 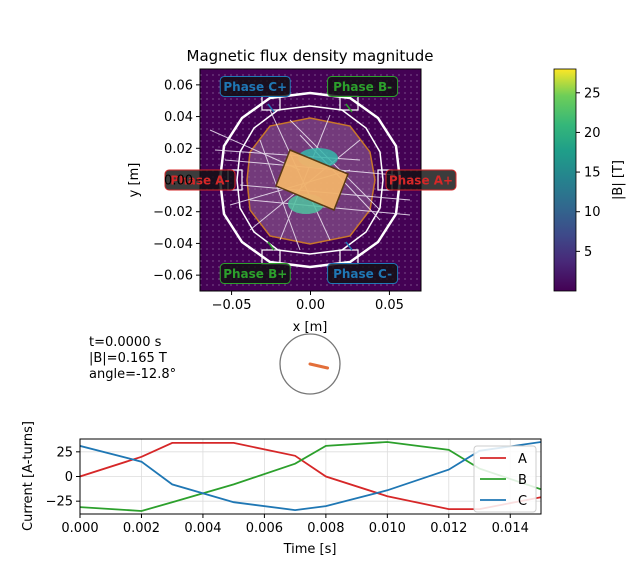 I want to click on phase-label-text: Phase A+, so click(x=421, y=181).